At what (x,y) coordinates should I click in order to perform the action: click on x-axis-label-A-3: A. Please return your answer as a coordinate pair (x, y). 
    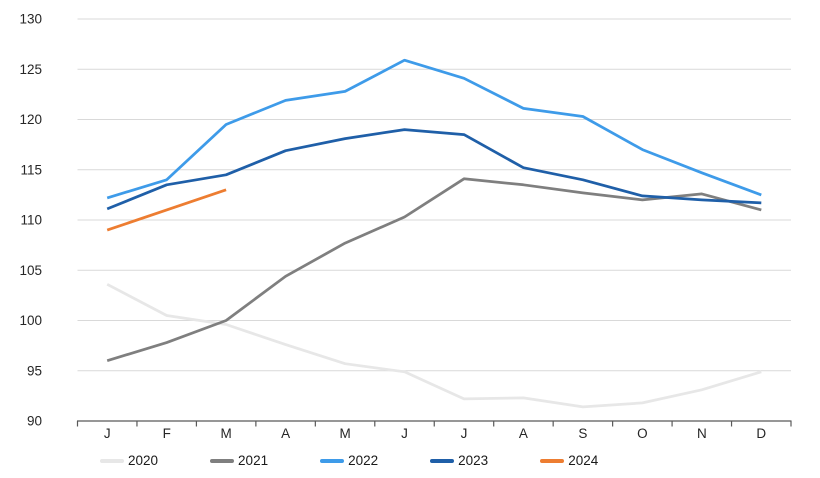
    Looking at the image, I should click on (285, 433).